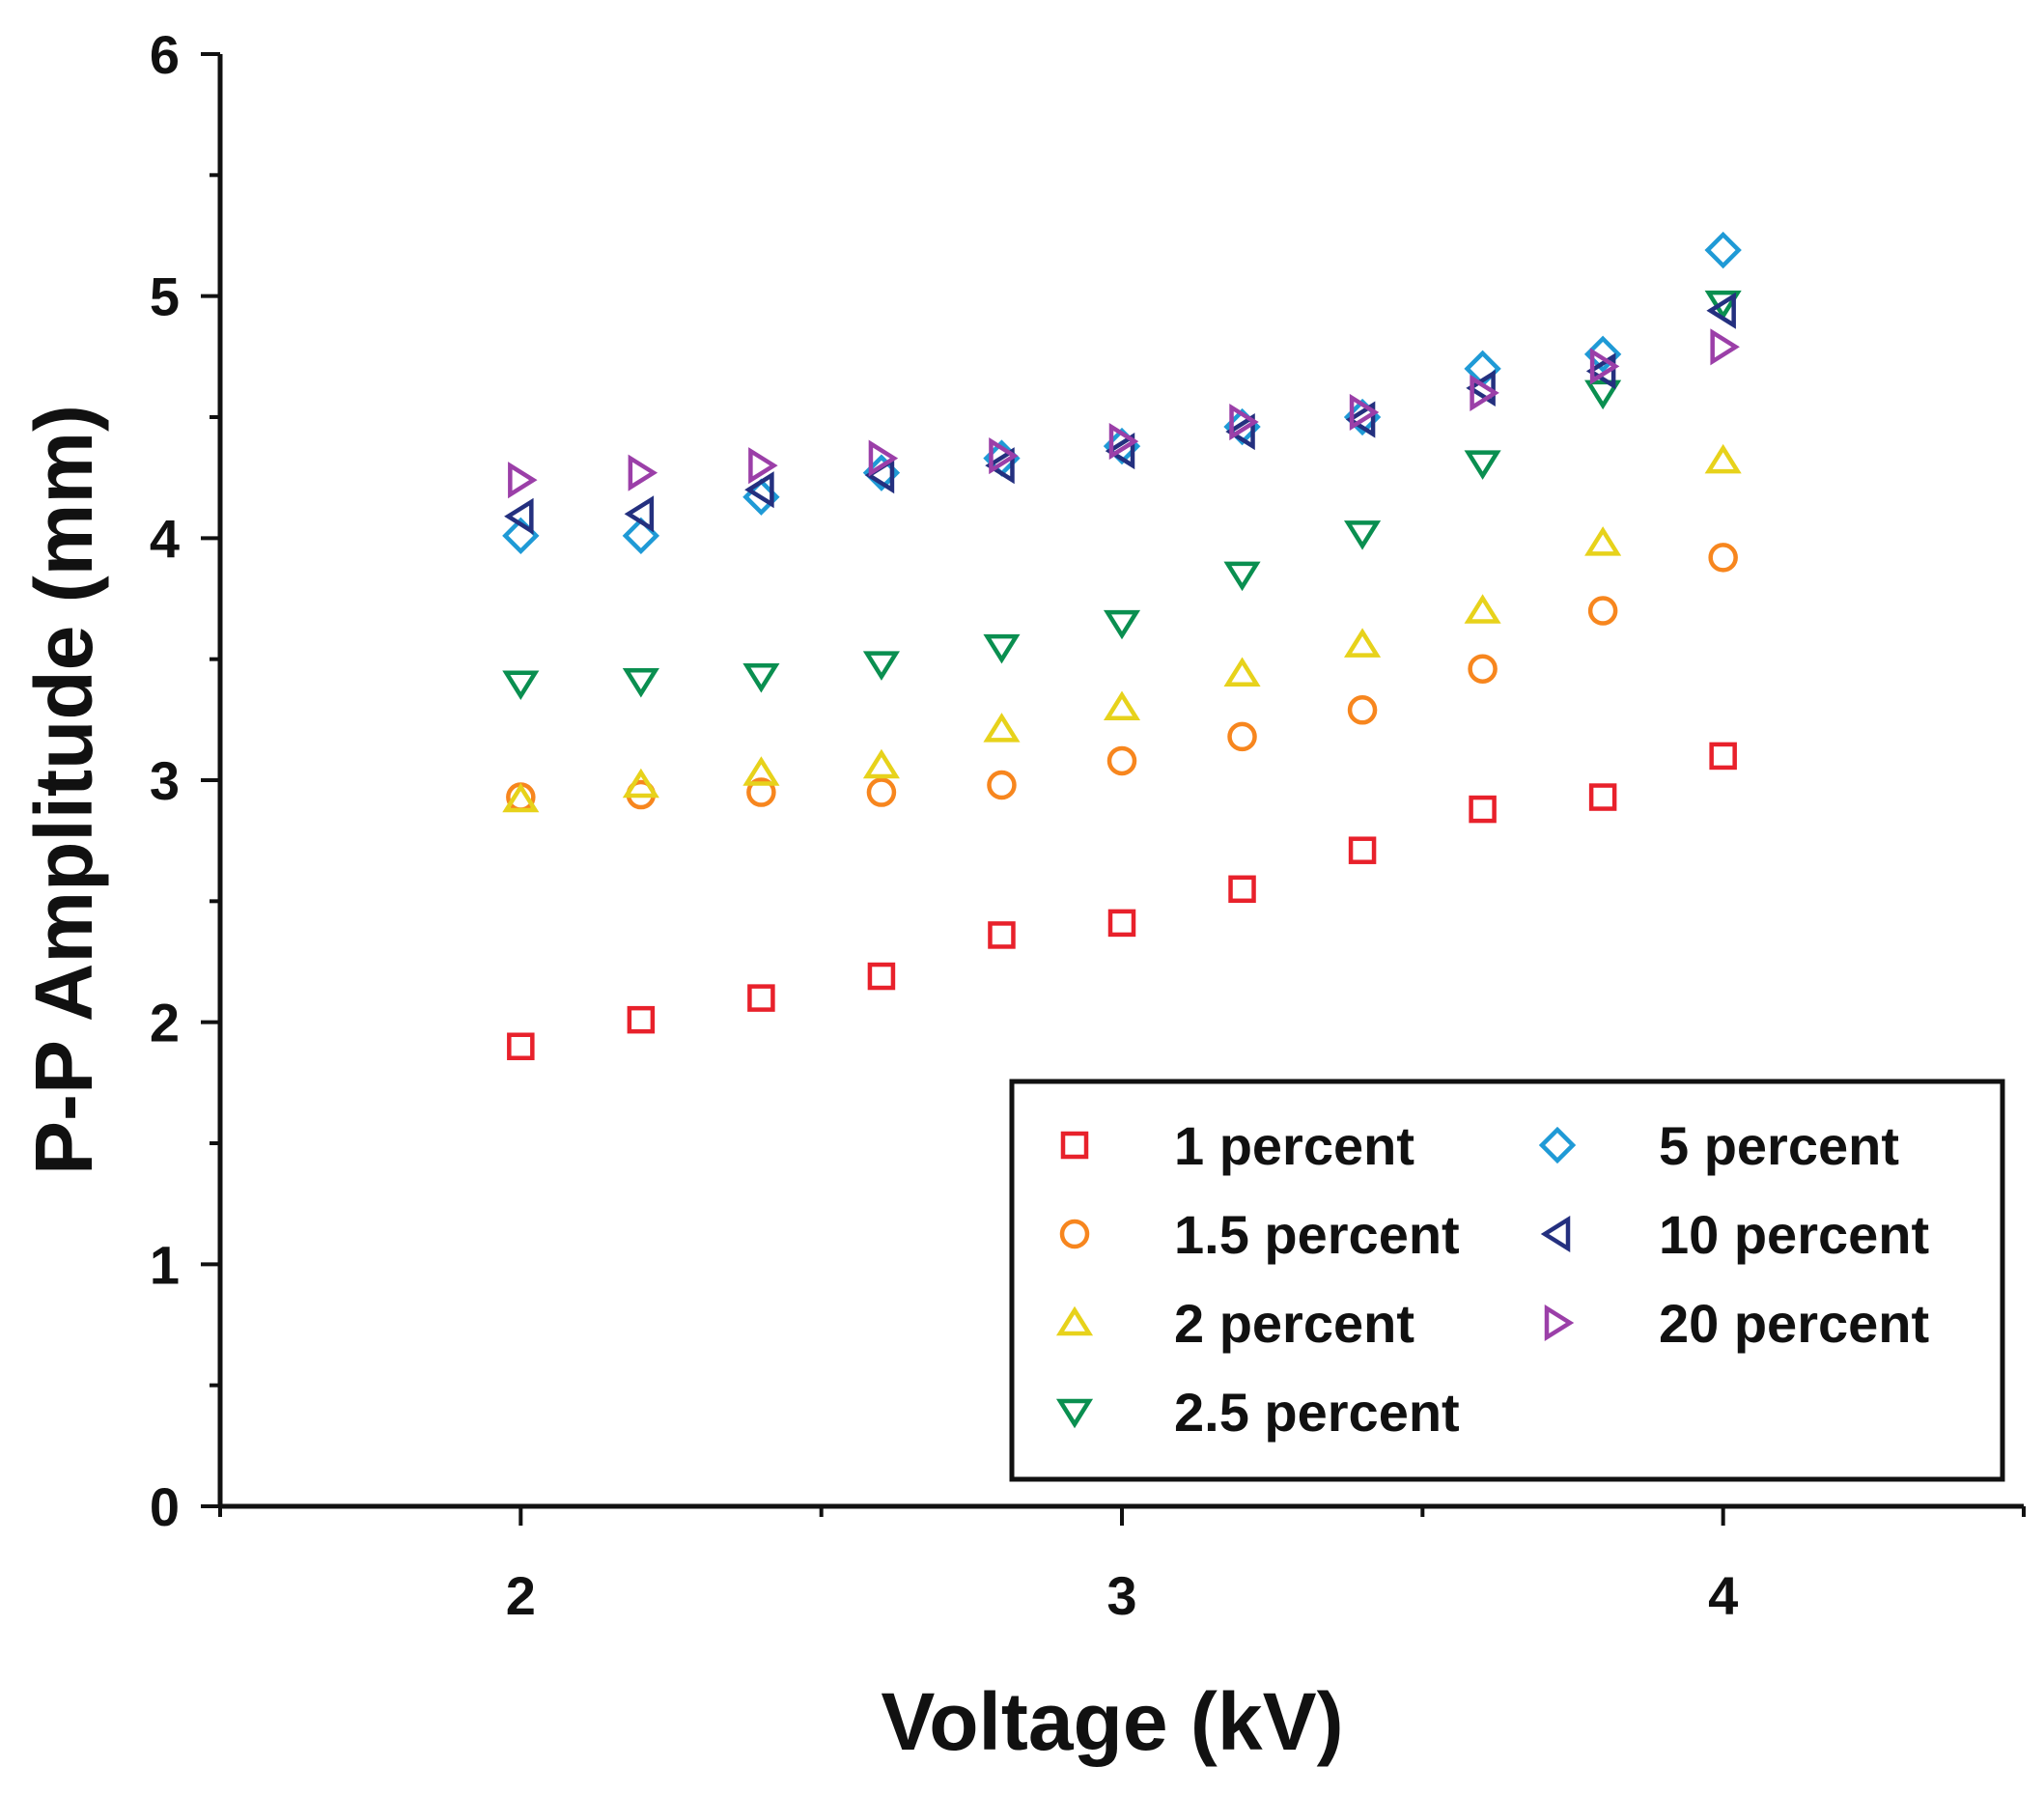 This screenshot has height=1795, width=2044. What do you see at coordinates (1794, 1323) in the screenshot?
I see `legend-label: 20 percent` at bounding box center [1794, 1323].